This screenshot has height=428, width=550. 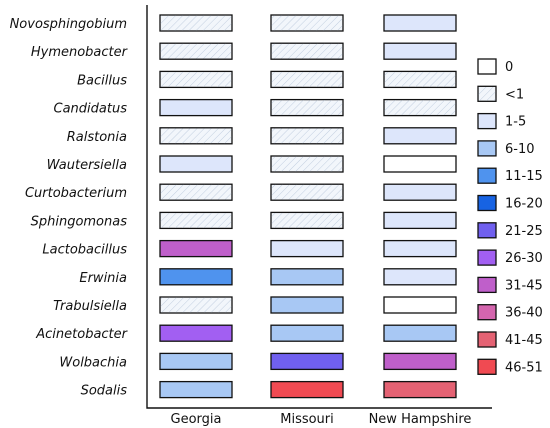 What do you see at coordinates (97, 137) in the screenshot?
I see `genus-label-ralstonia: Ralstonia` at bounding box center [97, 137].